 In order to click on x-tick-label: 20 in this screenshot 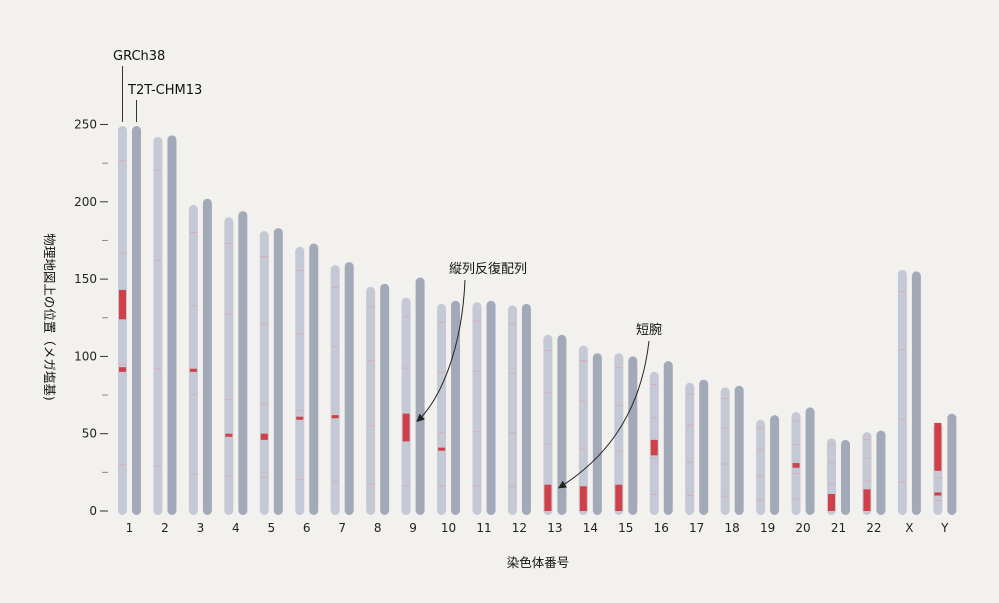, I will do `click(802, 528)`.